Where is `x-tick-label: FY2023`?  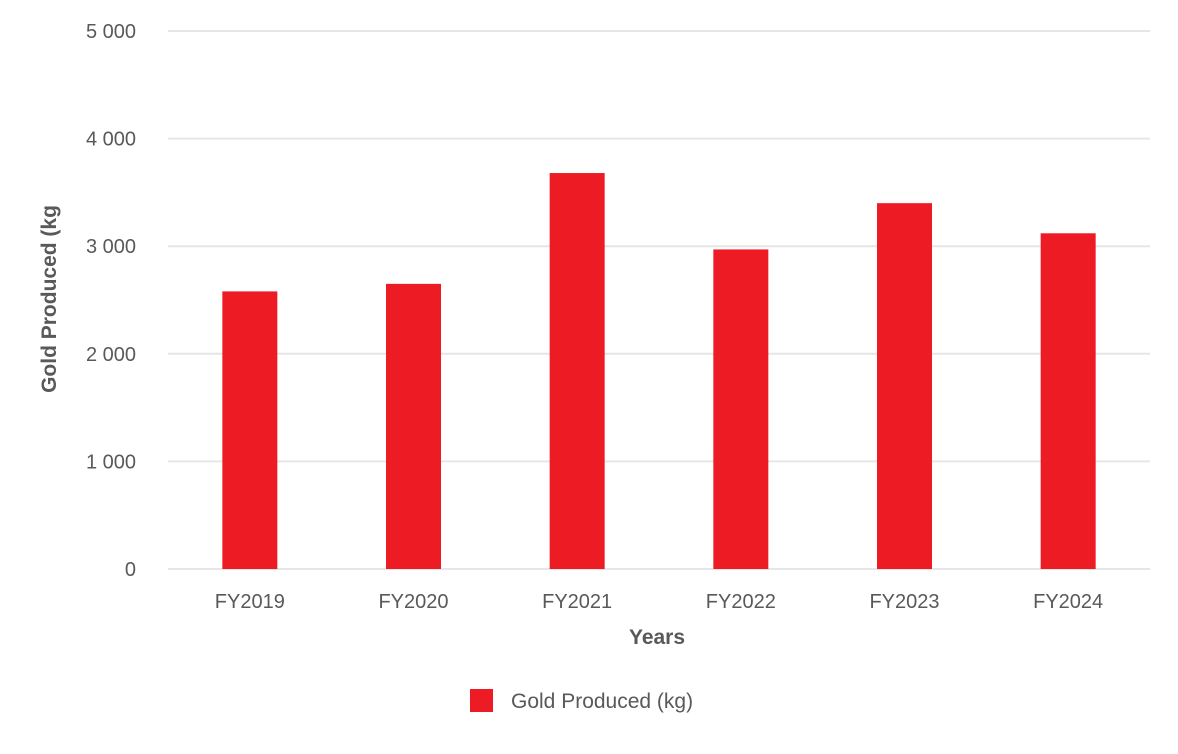 x-tick-label: FY2023 is located at coordinates (904, 602).